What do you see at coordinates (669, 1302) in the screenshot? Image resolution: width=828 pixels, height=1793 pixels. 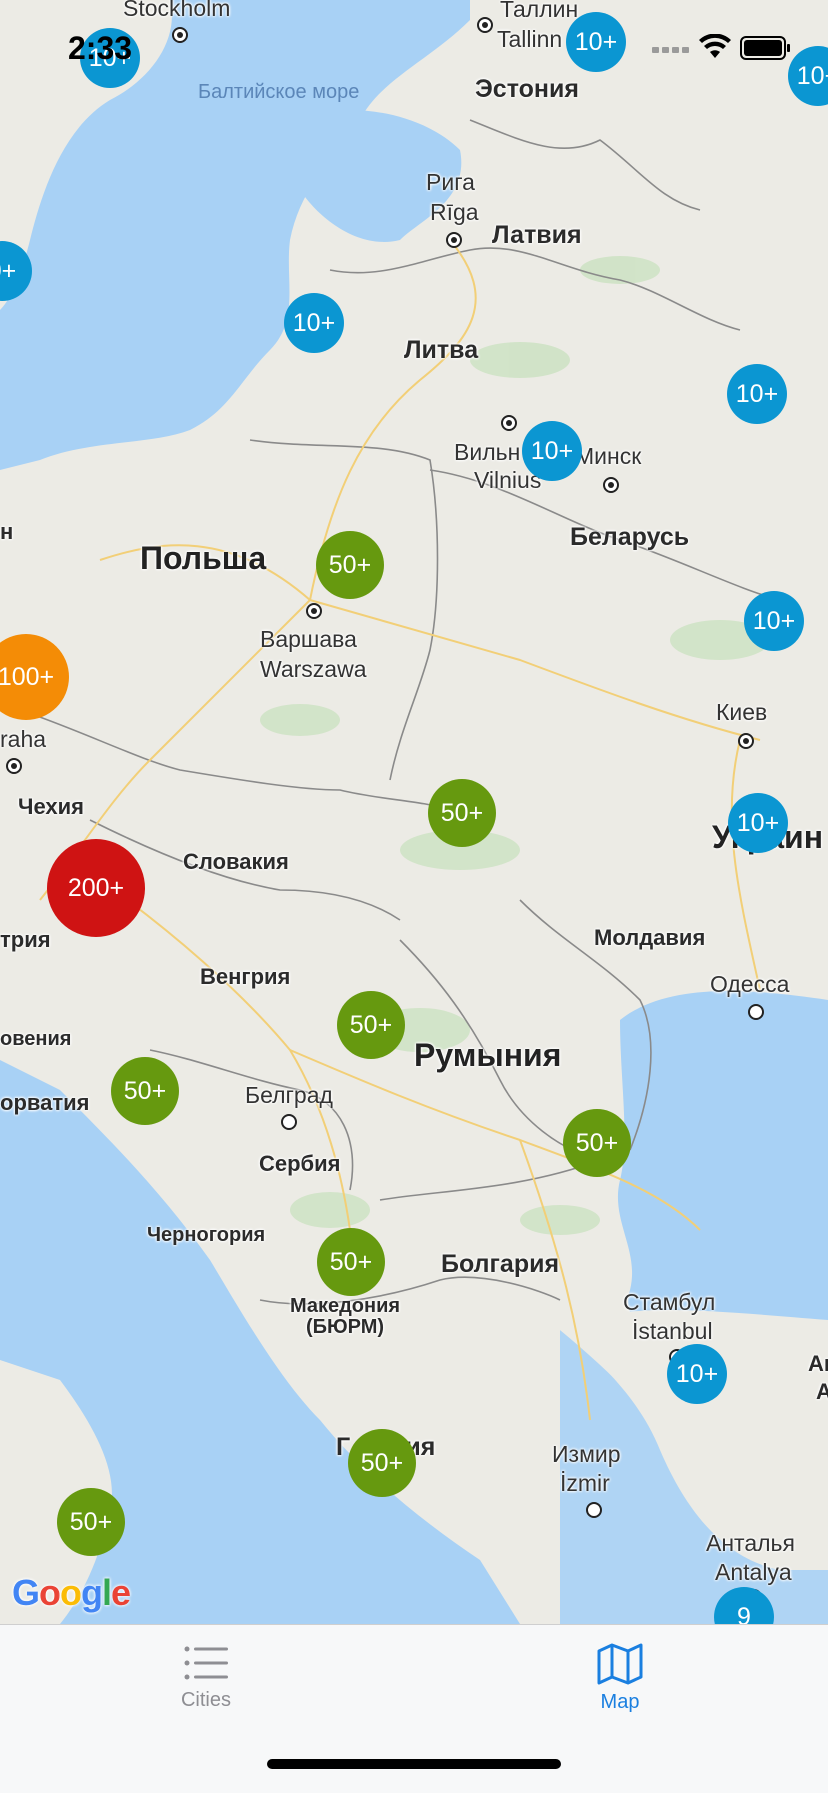 I see `istanbul-ru-label: Стамбул` at bounding box center [669, 1302].